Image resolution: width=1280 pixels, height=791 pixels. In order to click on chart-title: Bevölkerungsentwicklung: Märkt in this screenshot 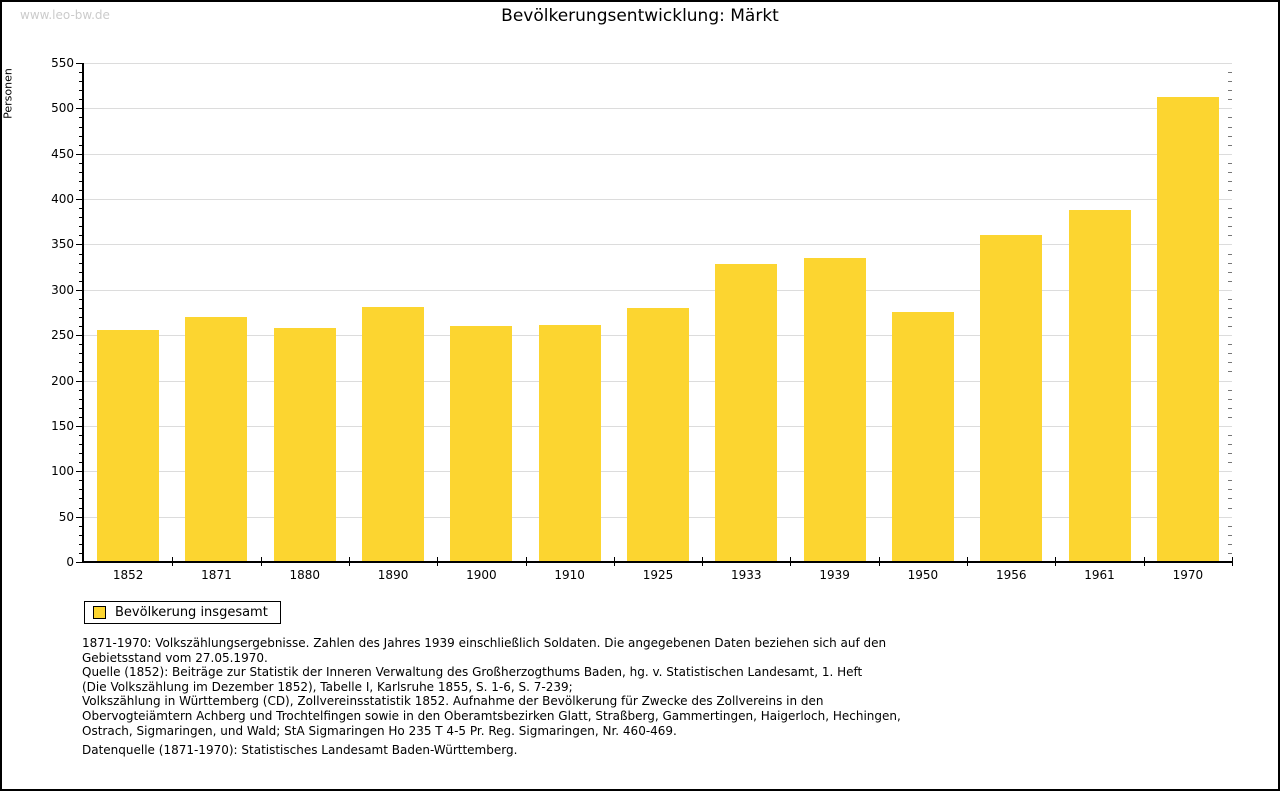, I will do `click(640, 16)`.